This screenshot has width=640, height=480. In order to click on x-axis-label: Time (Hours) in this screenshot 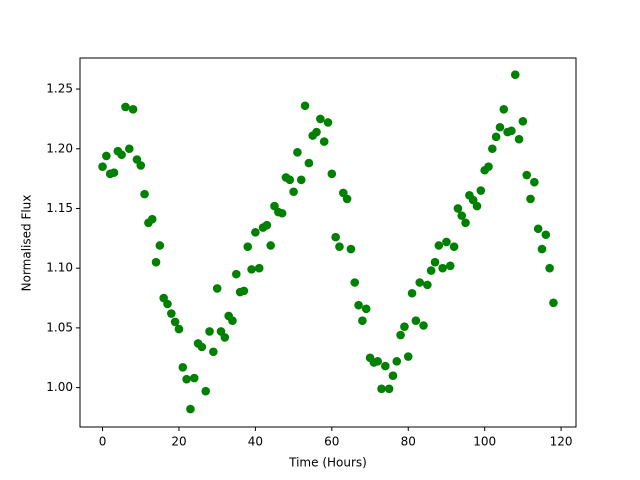, I will do `click(327, 463)`.